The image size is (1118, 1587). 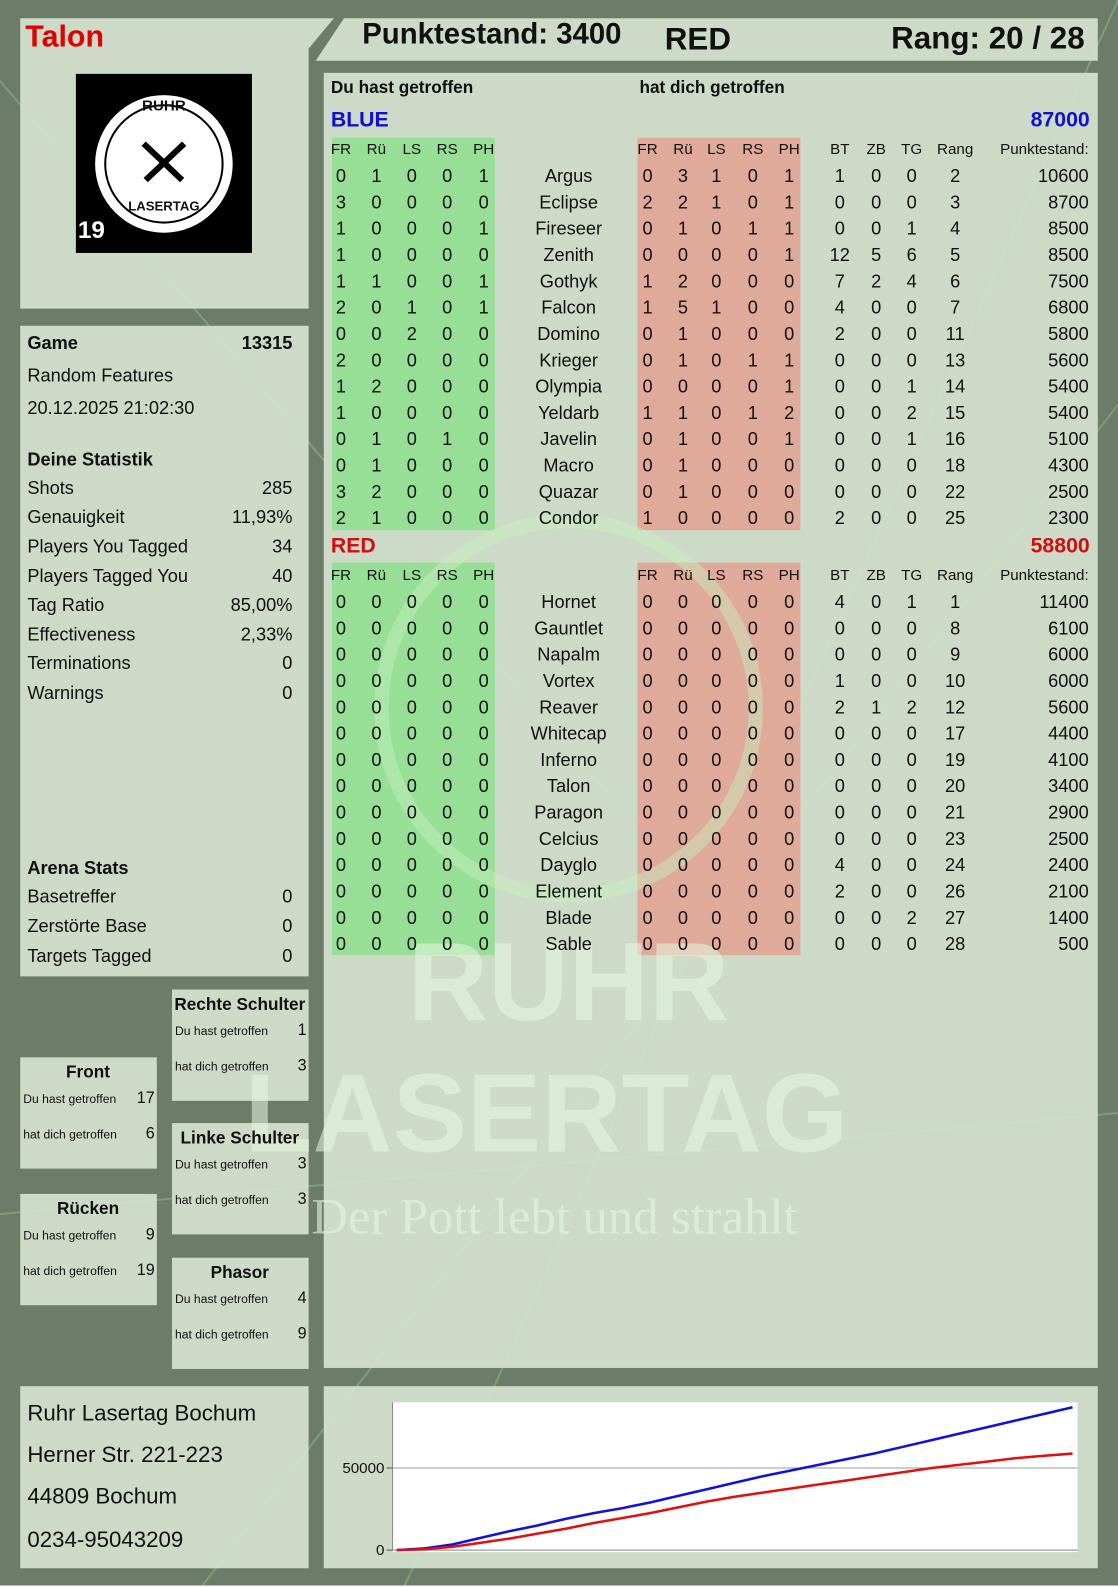 I want to click on cell: 3400, so click(x=1068, y=786).